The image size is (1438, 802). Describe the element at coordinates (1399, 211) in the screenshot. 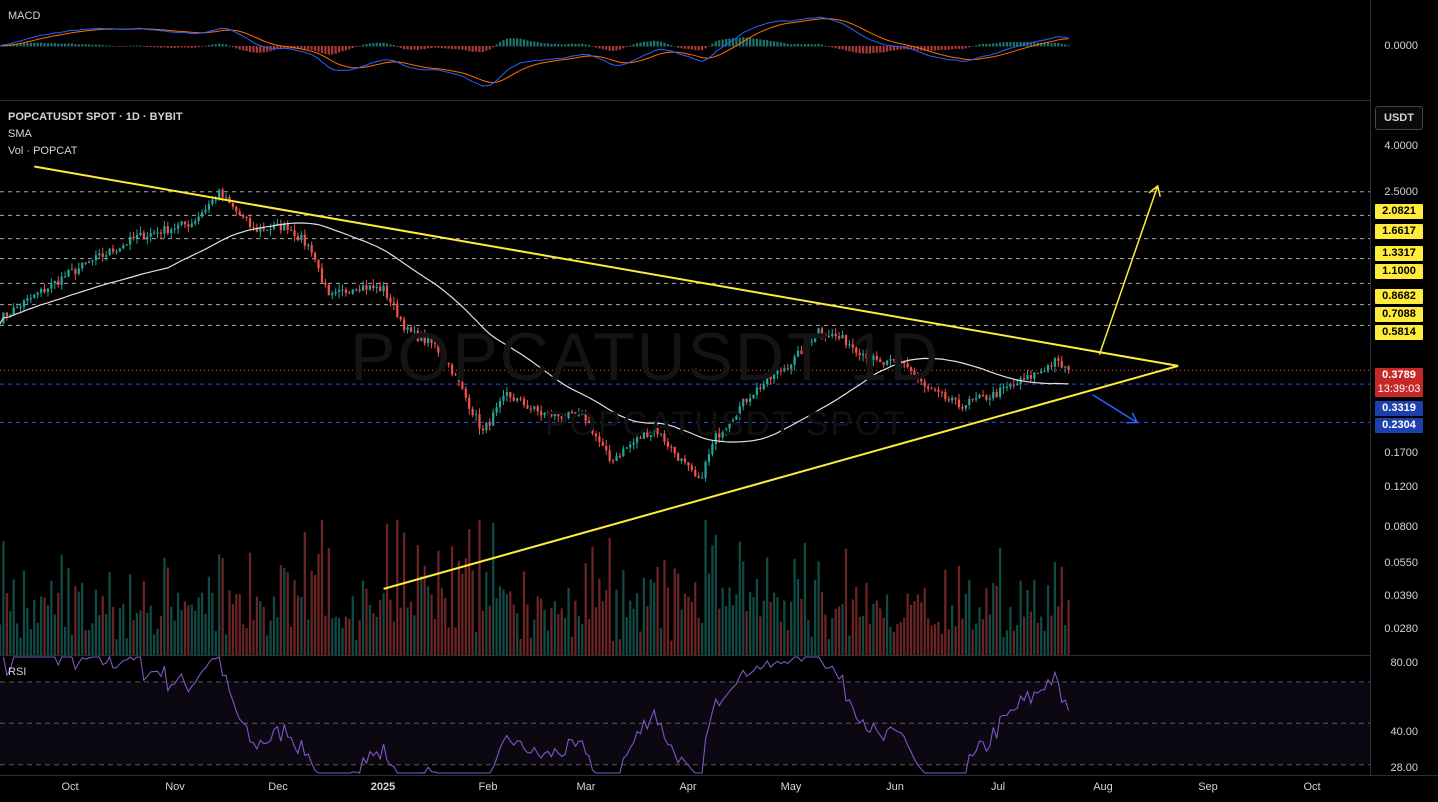

I see `level-badge: 2.0821` at that location.